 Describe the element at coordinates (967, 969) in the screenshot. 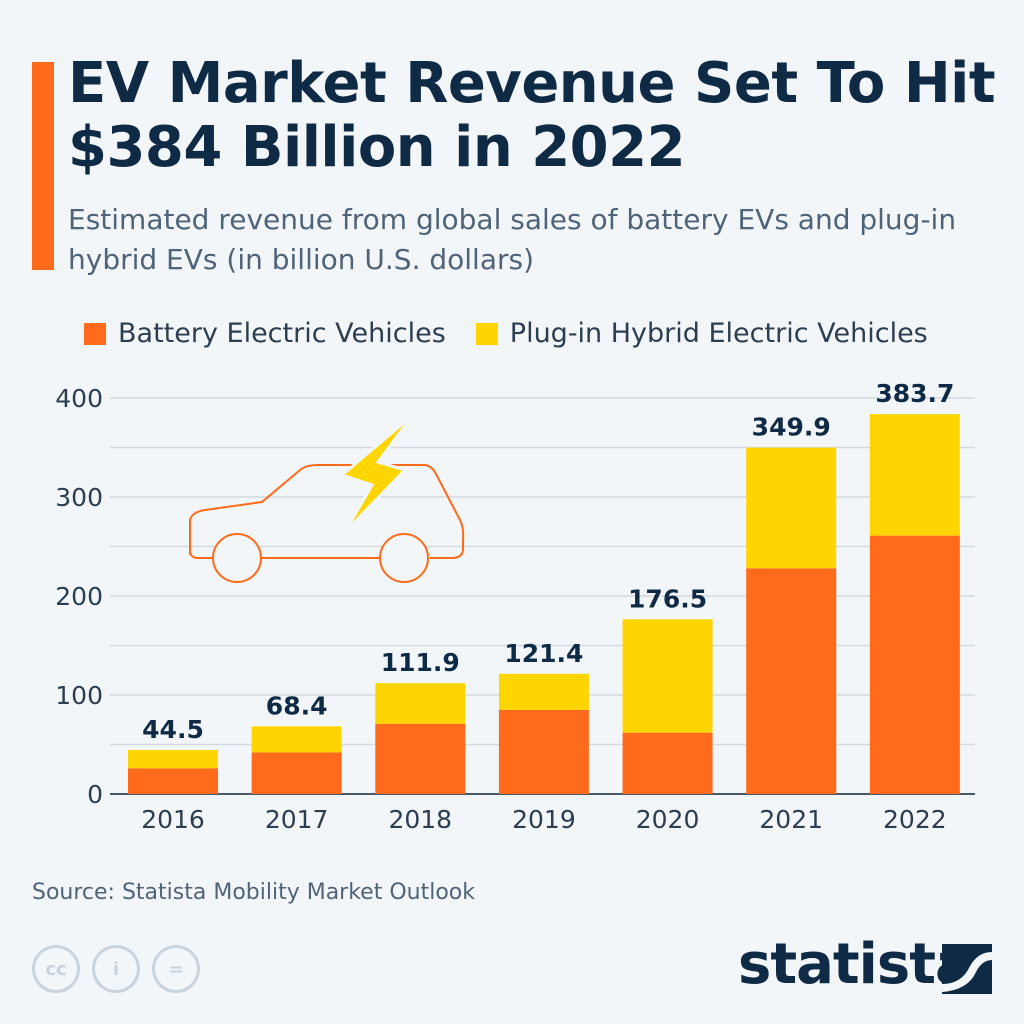

I see `statista-logo-mark` at that location.